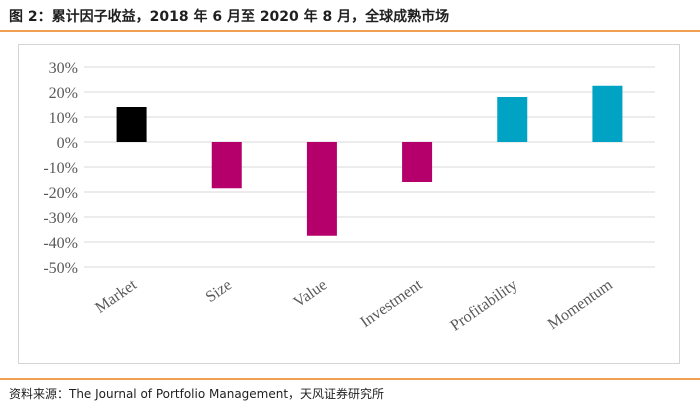 Image resolution: width=700 pixels, height=409 pixels. Describe the element at coordinates (321, 189) in the screenshot. I see `bar-value` at that location.